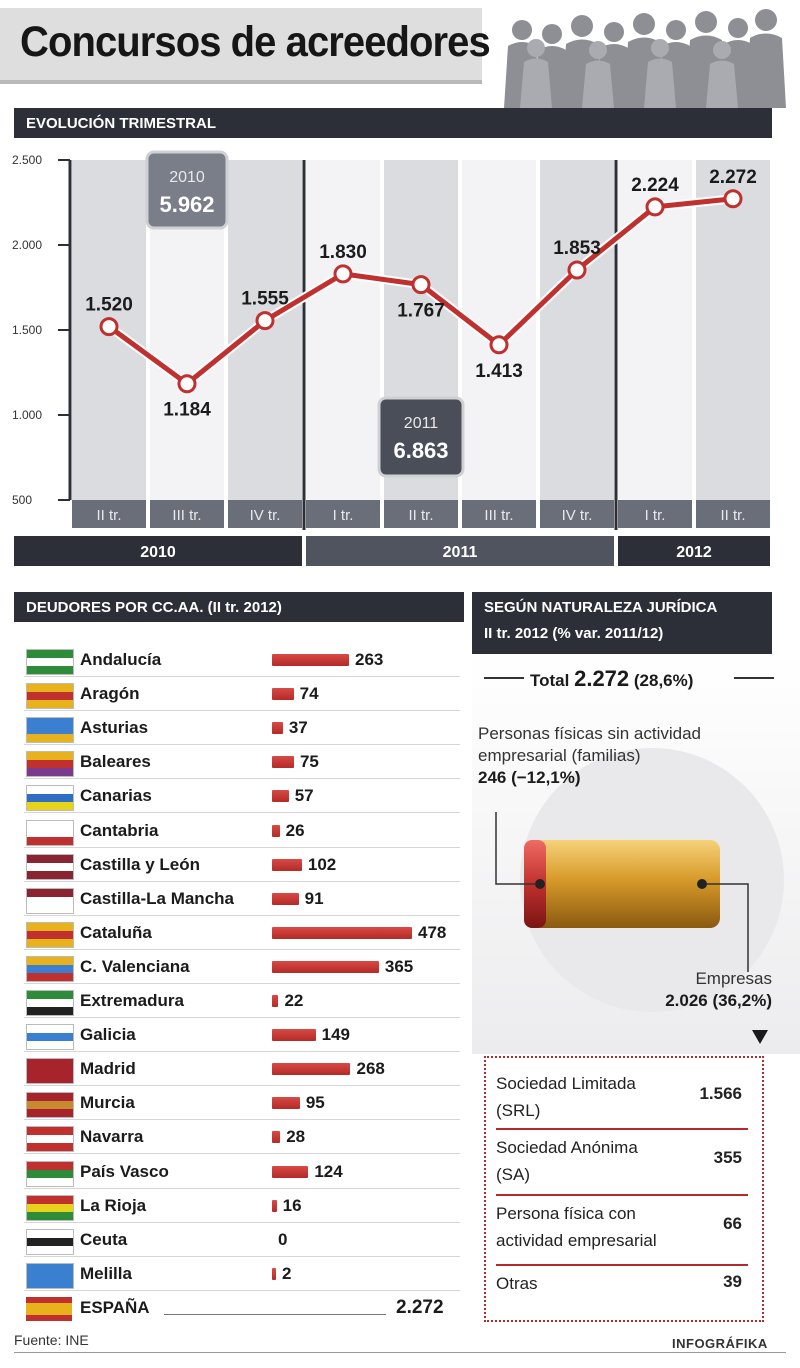  I want to click on companies-value: 2.026 (36,2%), so click(718, 1000).